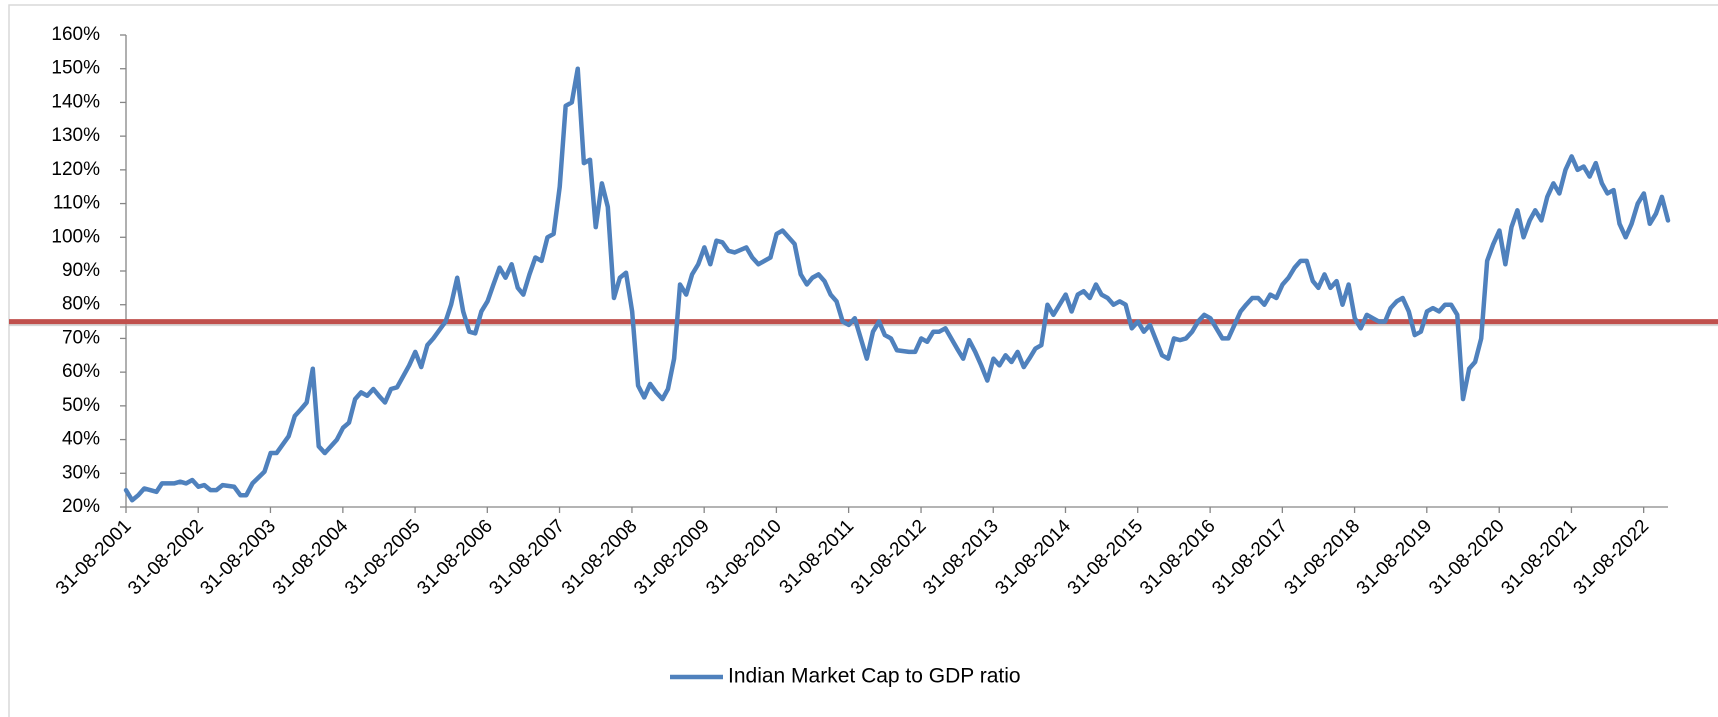 This screenshot has width=1718, height=717. Describe the element at coordinates (81, 371) in the screenshot. I see `y-tick-label: 60%` at that location.